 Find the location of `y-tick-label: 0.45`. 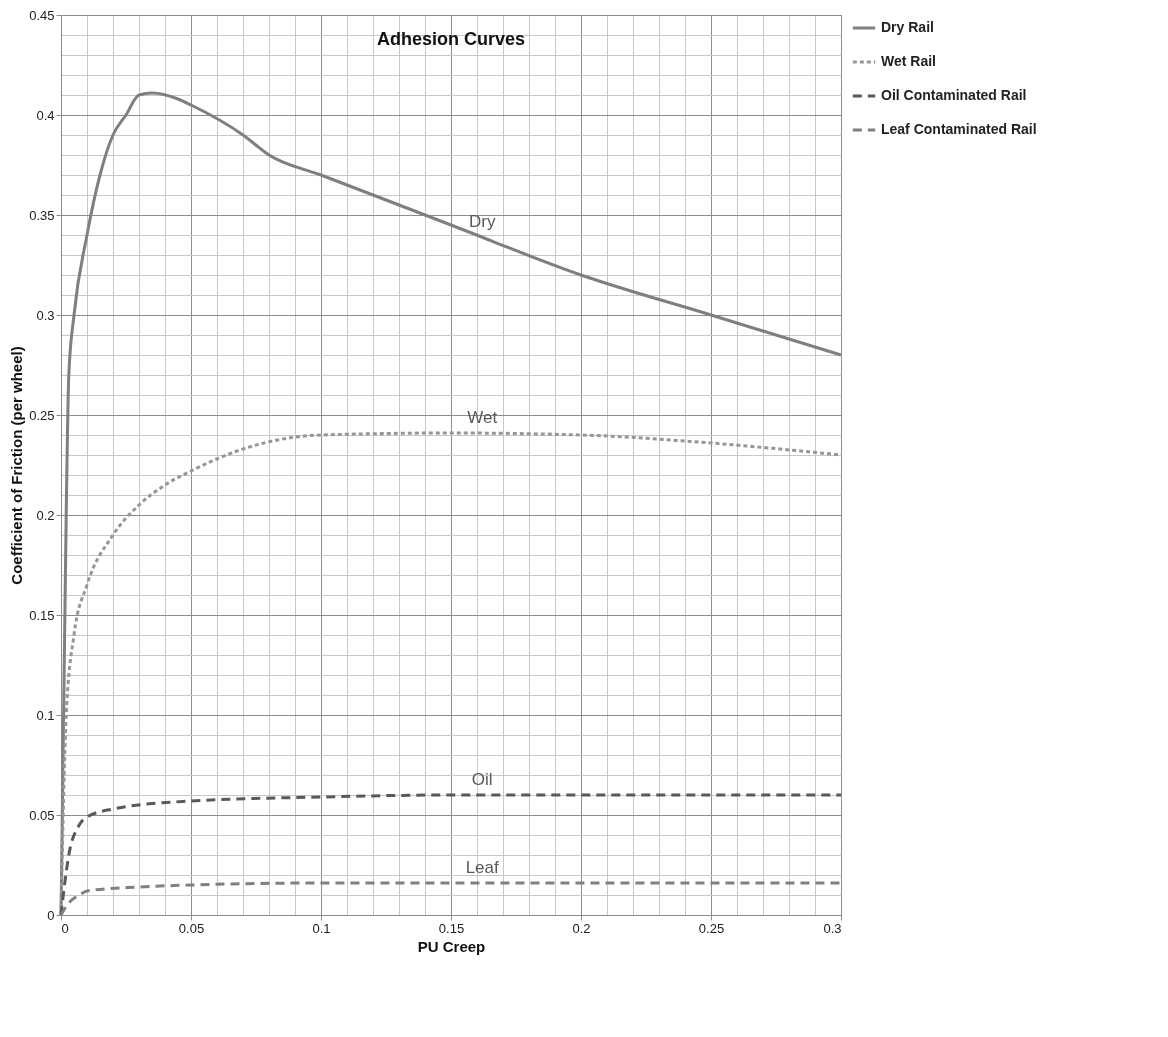

y-tick-label: 0.45 is located at coordinates (42, 15).